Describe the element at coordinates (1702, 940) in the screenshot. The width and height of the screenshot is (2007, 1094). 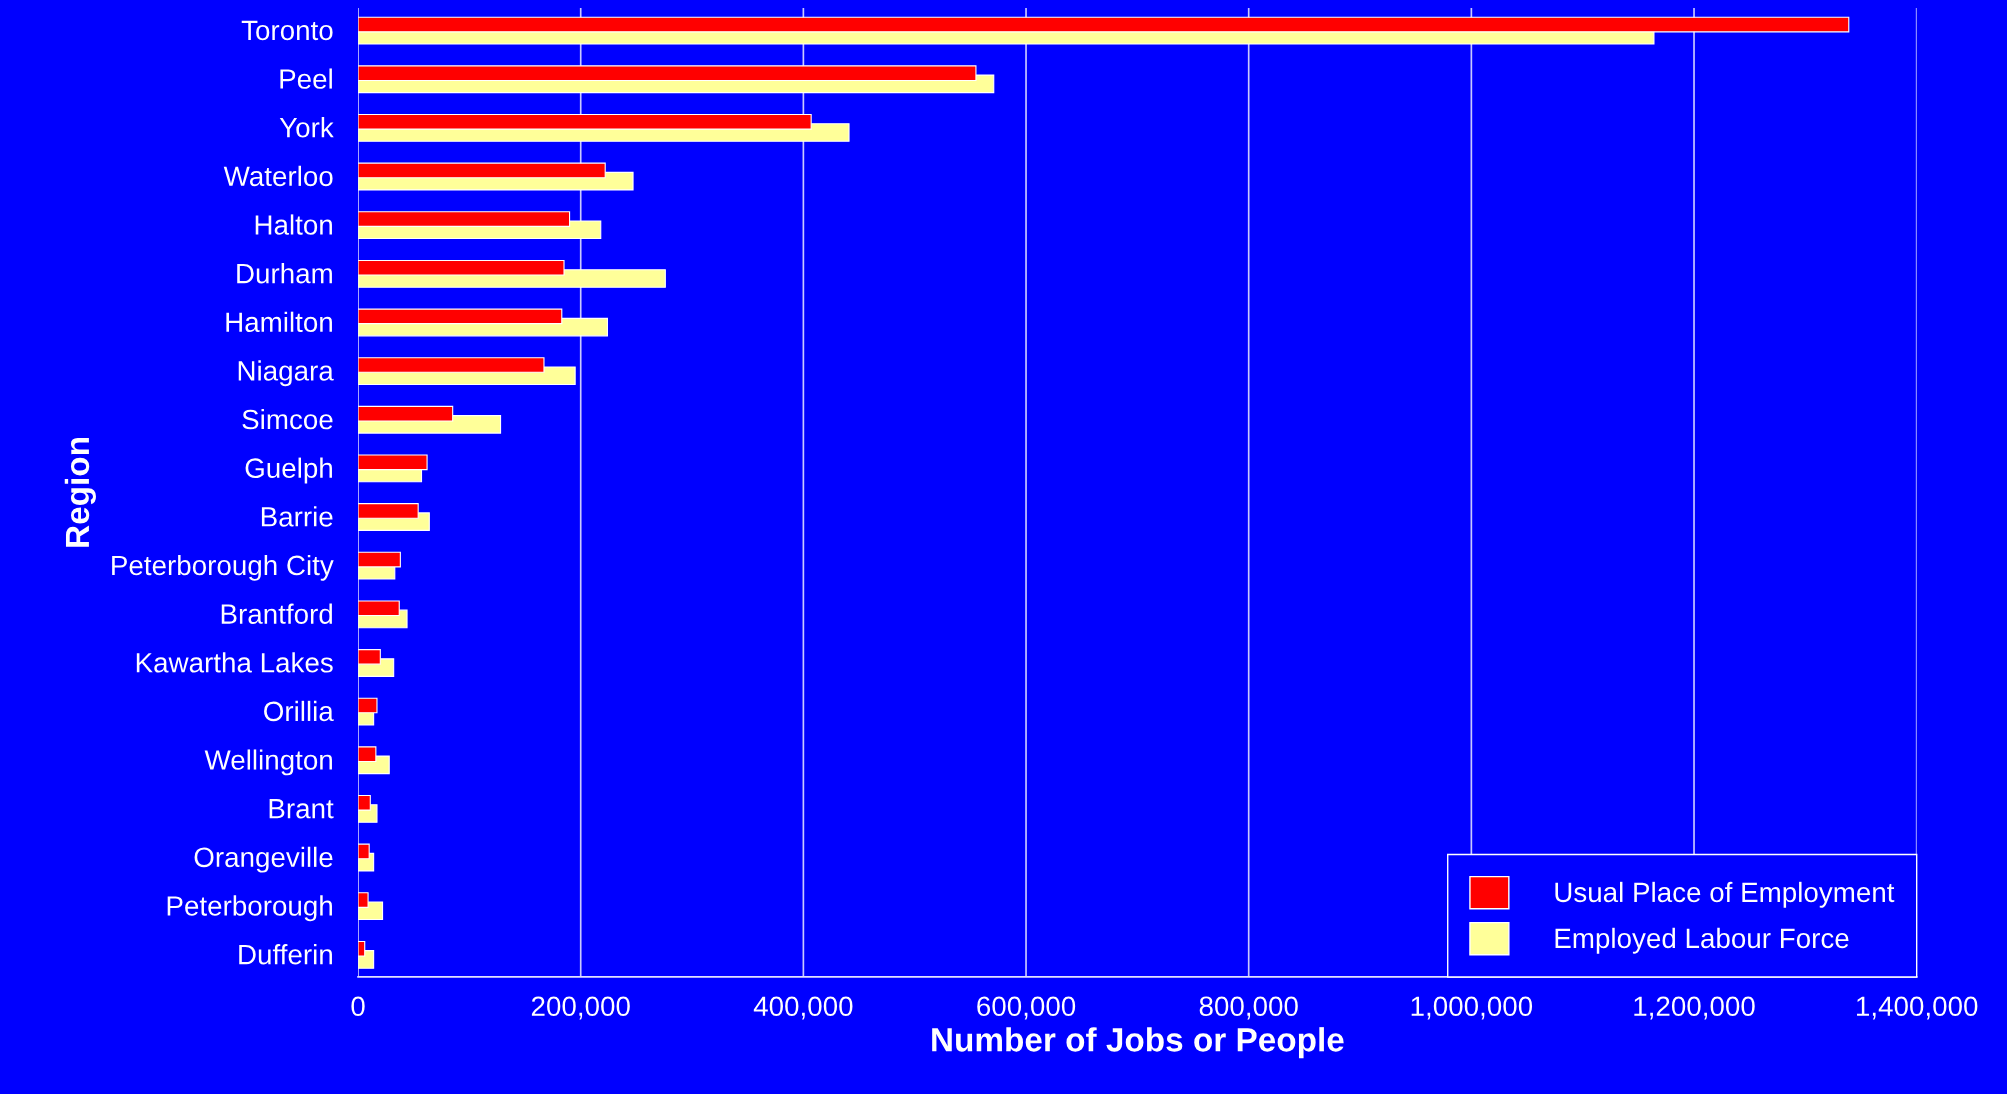
I see `legend-label: Employed Labour Force` at that location.